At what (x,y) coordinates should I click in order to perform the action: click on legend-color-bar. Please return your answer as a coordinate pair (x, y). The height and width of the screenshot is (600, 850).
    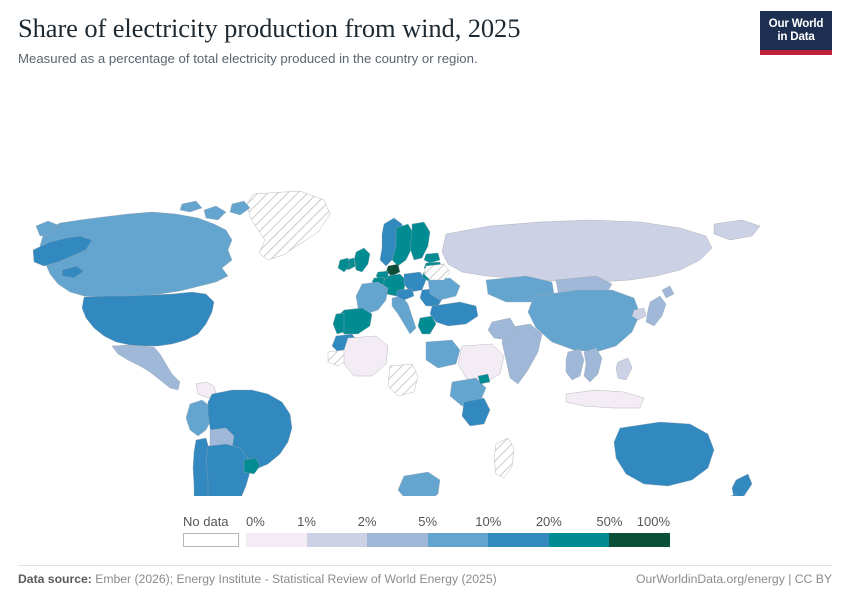
    Looking at the image, I should click on (458, 540).